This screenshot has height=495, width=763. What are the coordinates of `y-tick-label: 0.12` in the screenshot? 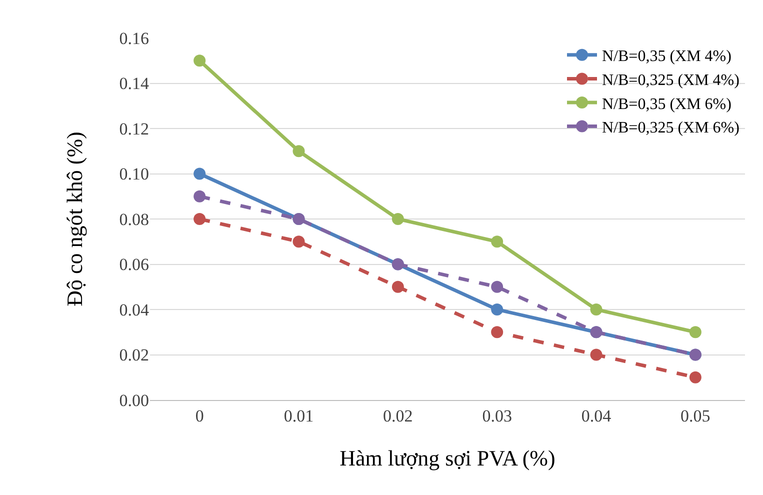 It's located at (134, 128).